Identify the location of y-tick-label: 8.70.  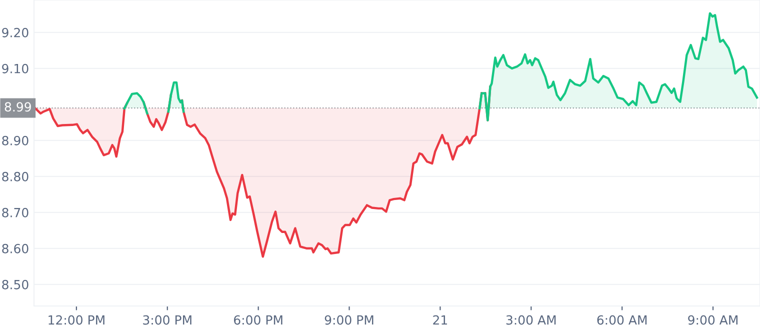
(15, 213).